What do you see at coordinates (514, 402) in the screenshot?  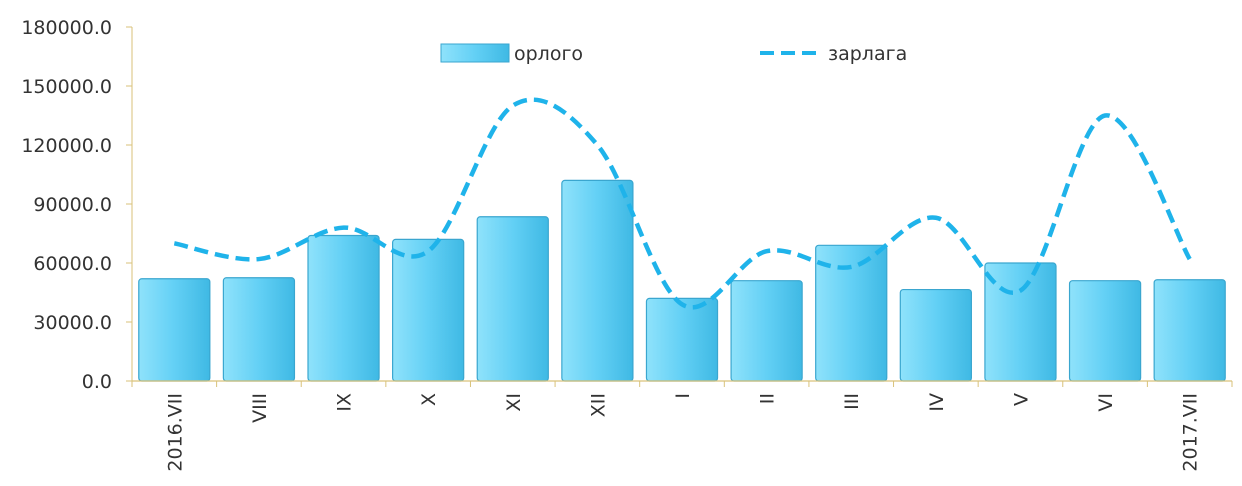 I see `x-tick-label: XI` at bounding box center [514, 402].